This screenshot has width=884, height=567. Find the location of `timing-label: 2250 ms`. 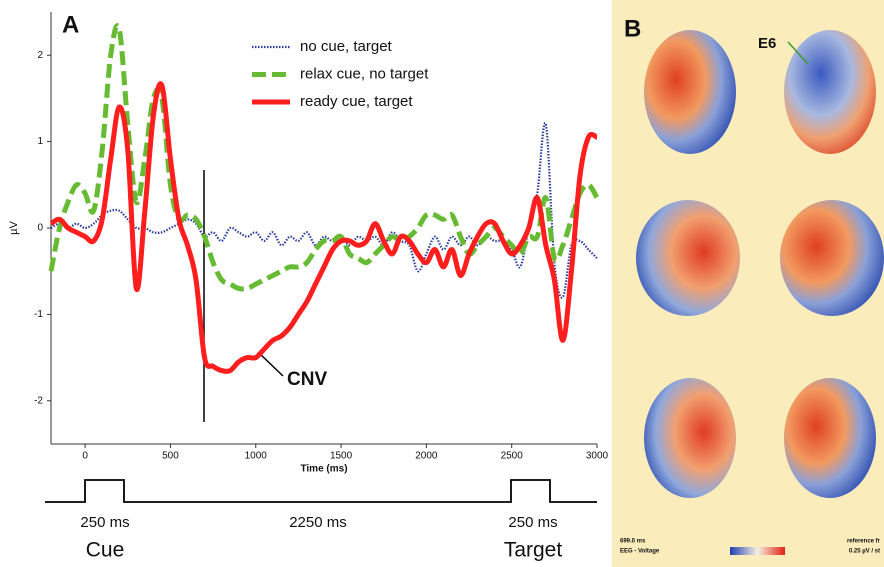

timing-label: 2250 ms is located at coordinates (318, 522).